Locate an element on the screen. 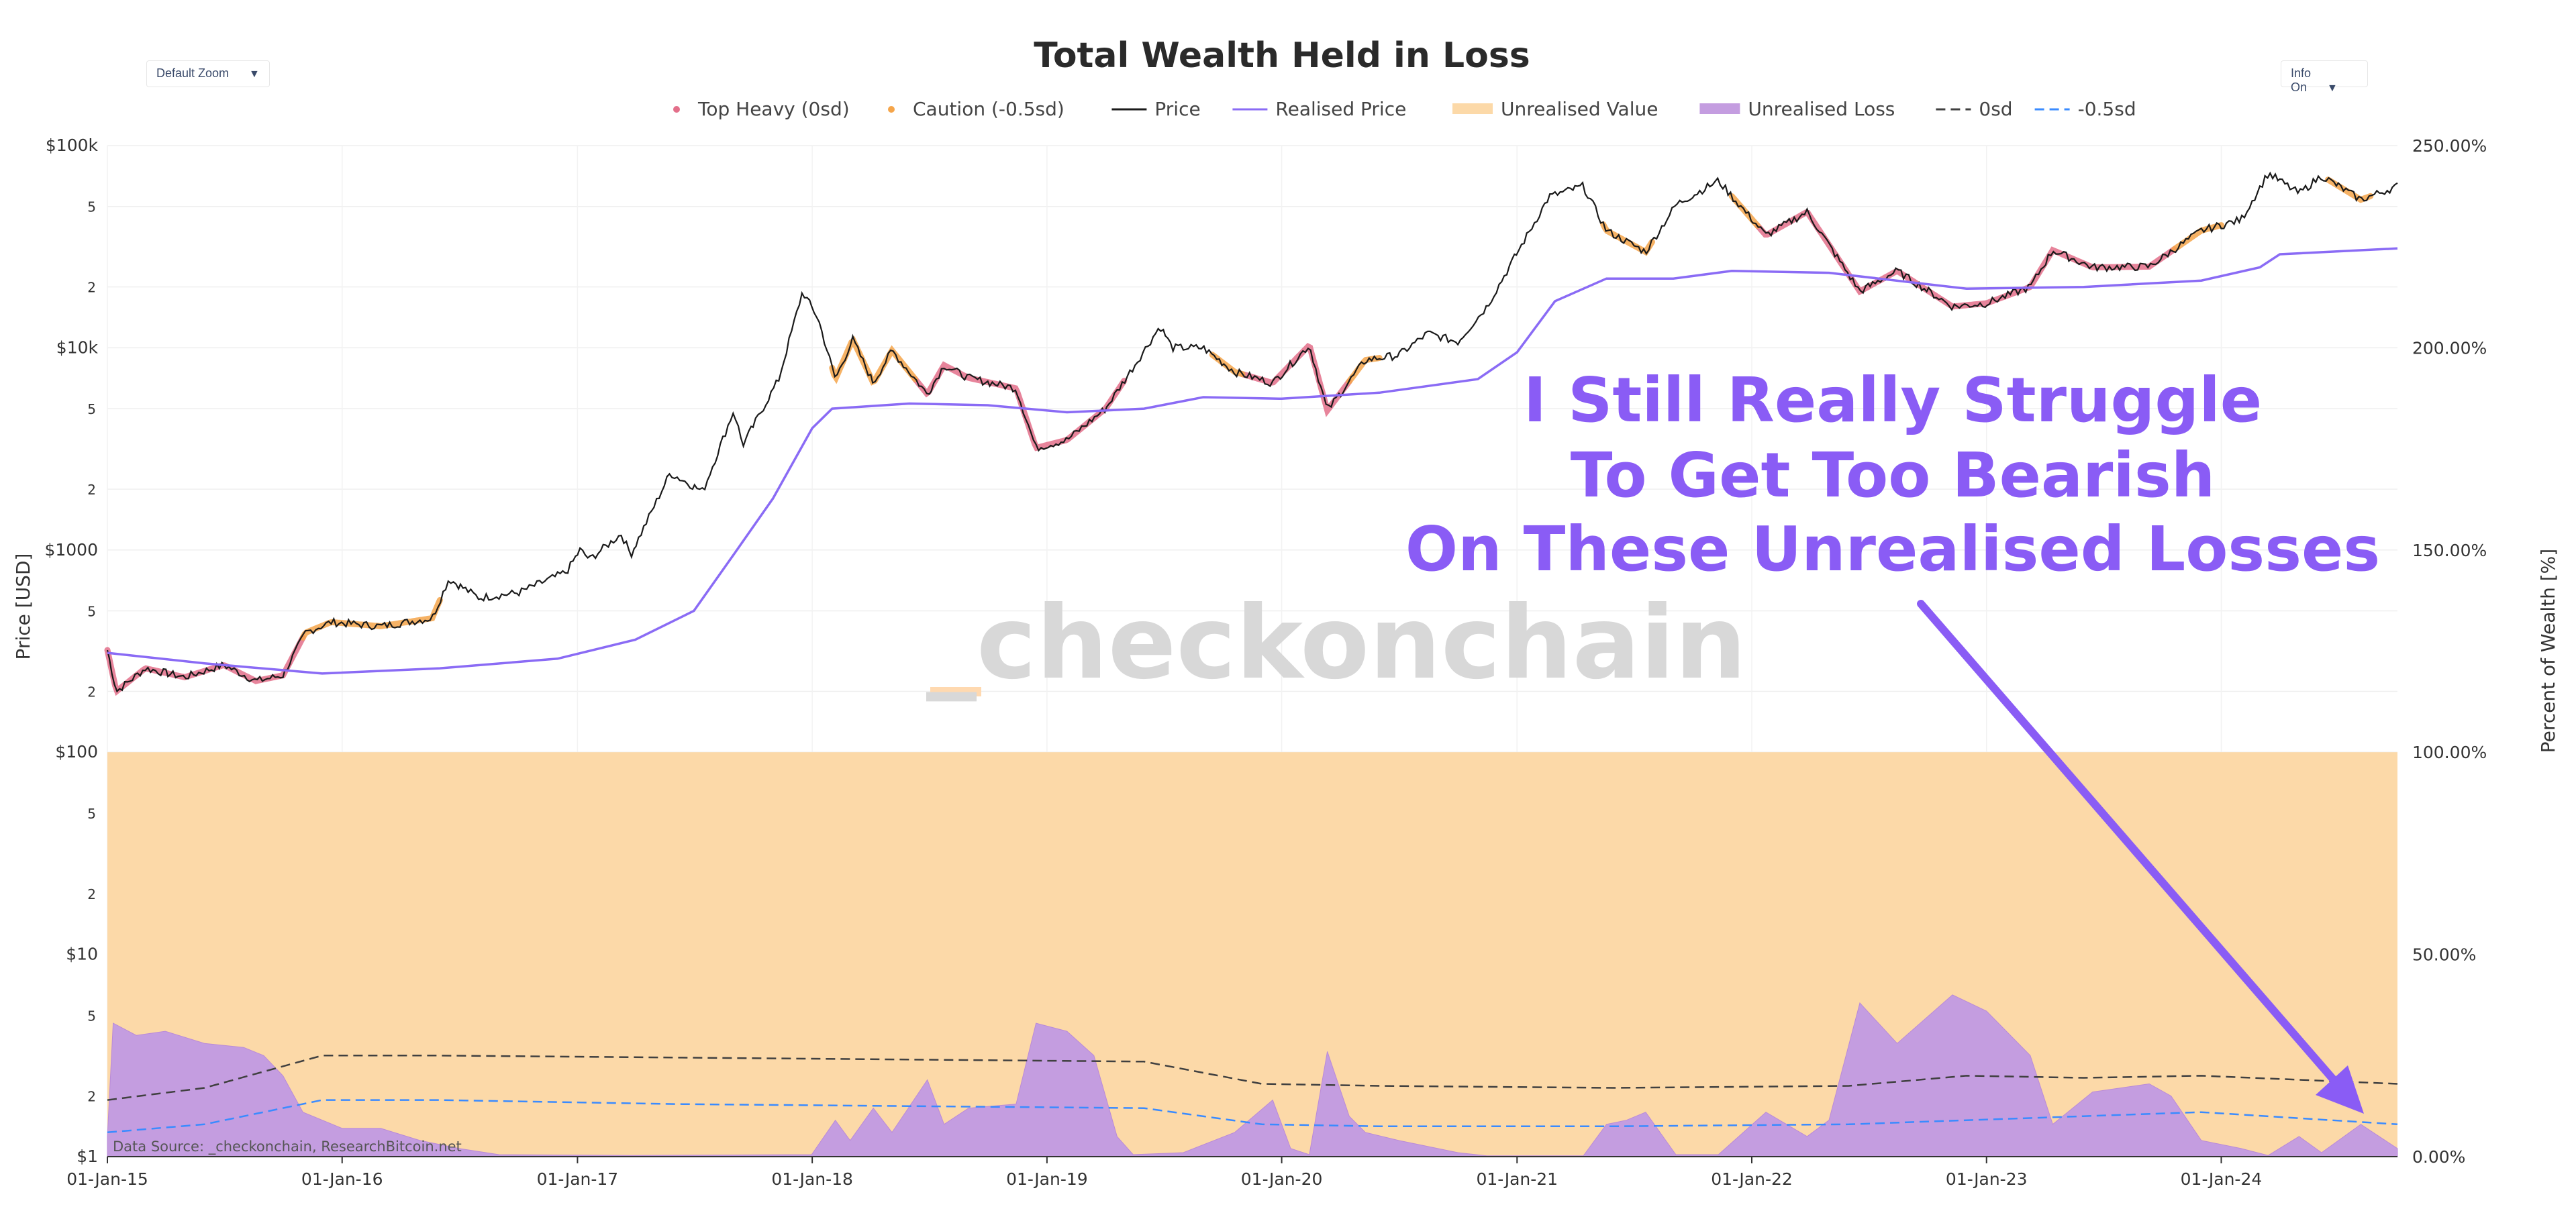 The width and height of the screenshot is (2576, 1213). legend-item: Top Heavy (0sd) is located at coordinates (761, 109).